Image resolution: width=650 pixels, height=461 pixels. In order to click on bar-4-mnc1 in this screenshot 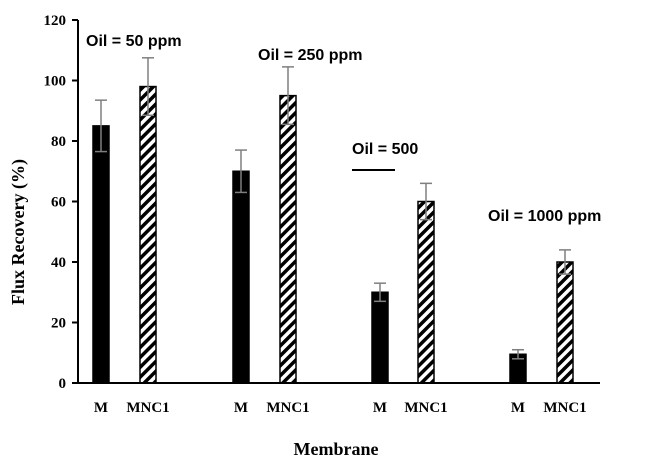, I will do `click(565, 322)`.